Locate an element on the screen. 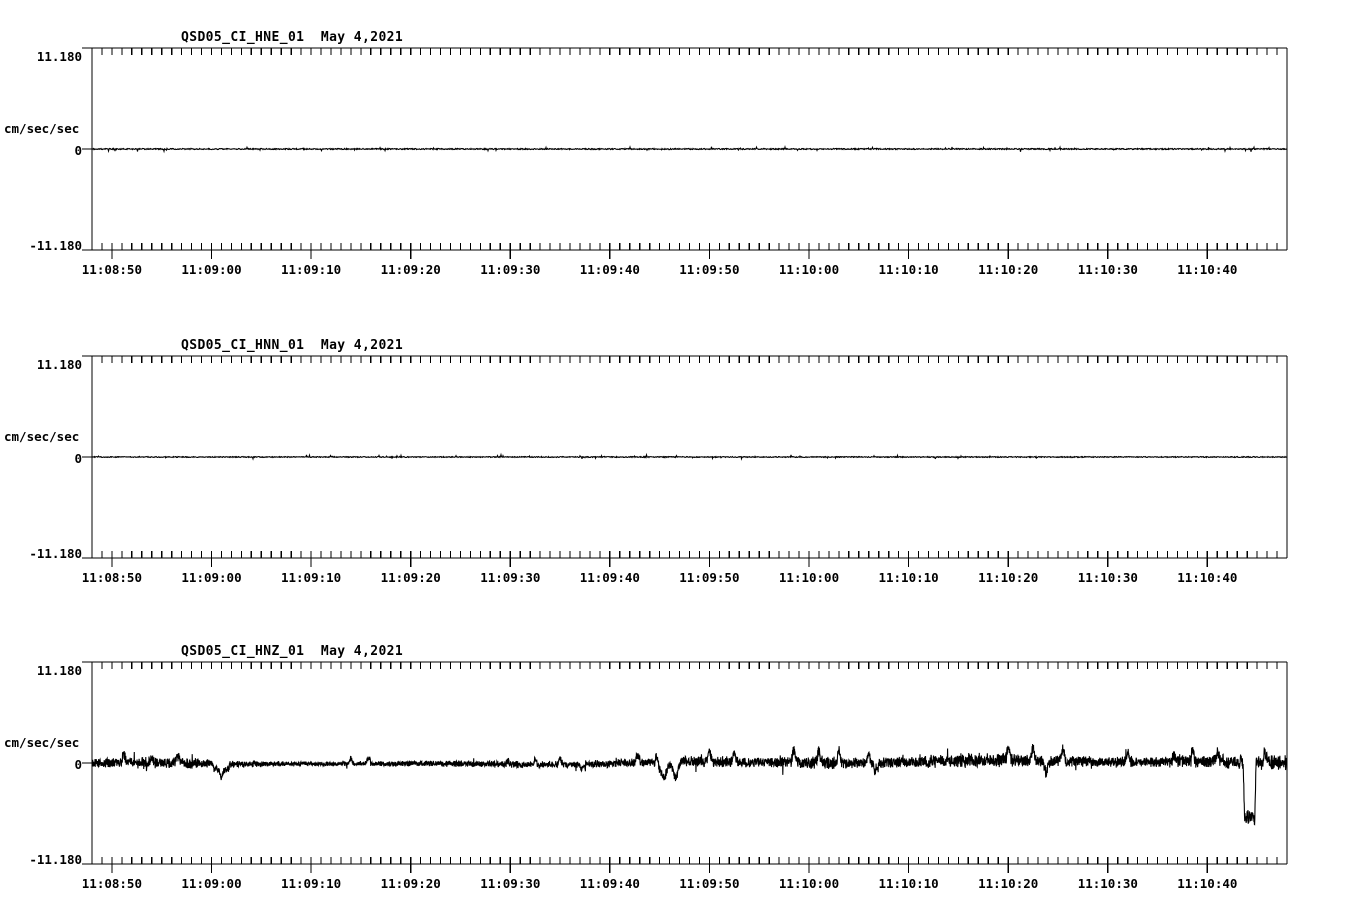 The height and width of the screenshot is (924, 1358). y-axis-zero-label-hne: 0 is located at coordinates (78, 150).